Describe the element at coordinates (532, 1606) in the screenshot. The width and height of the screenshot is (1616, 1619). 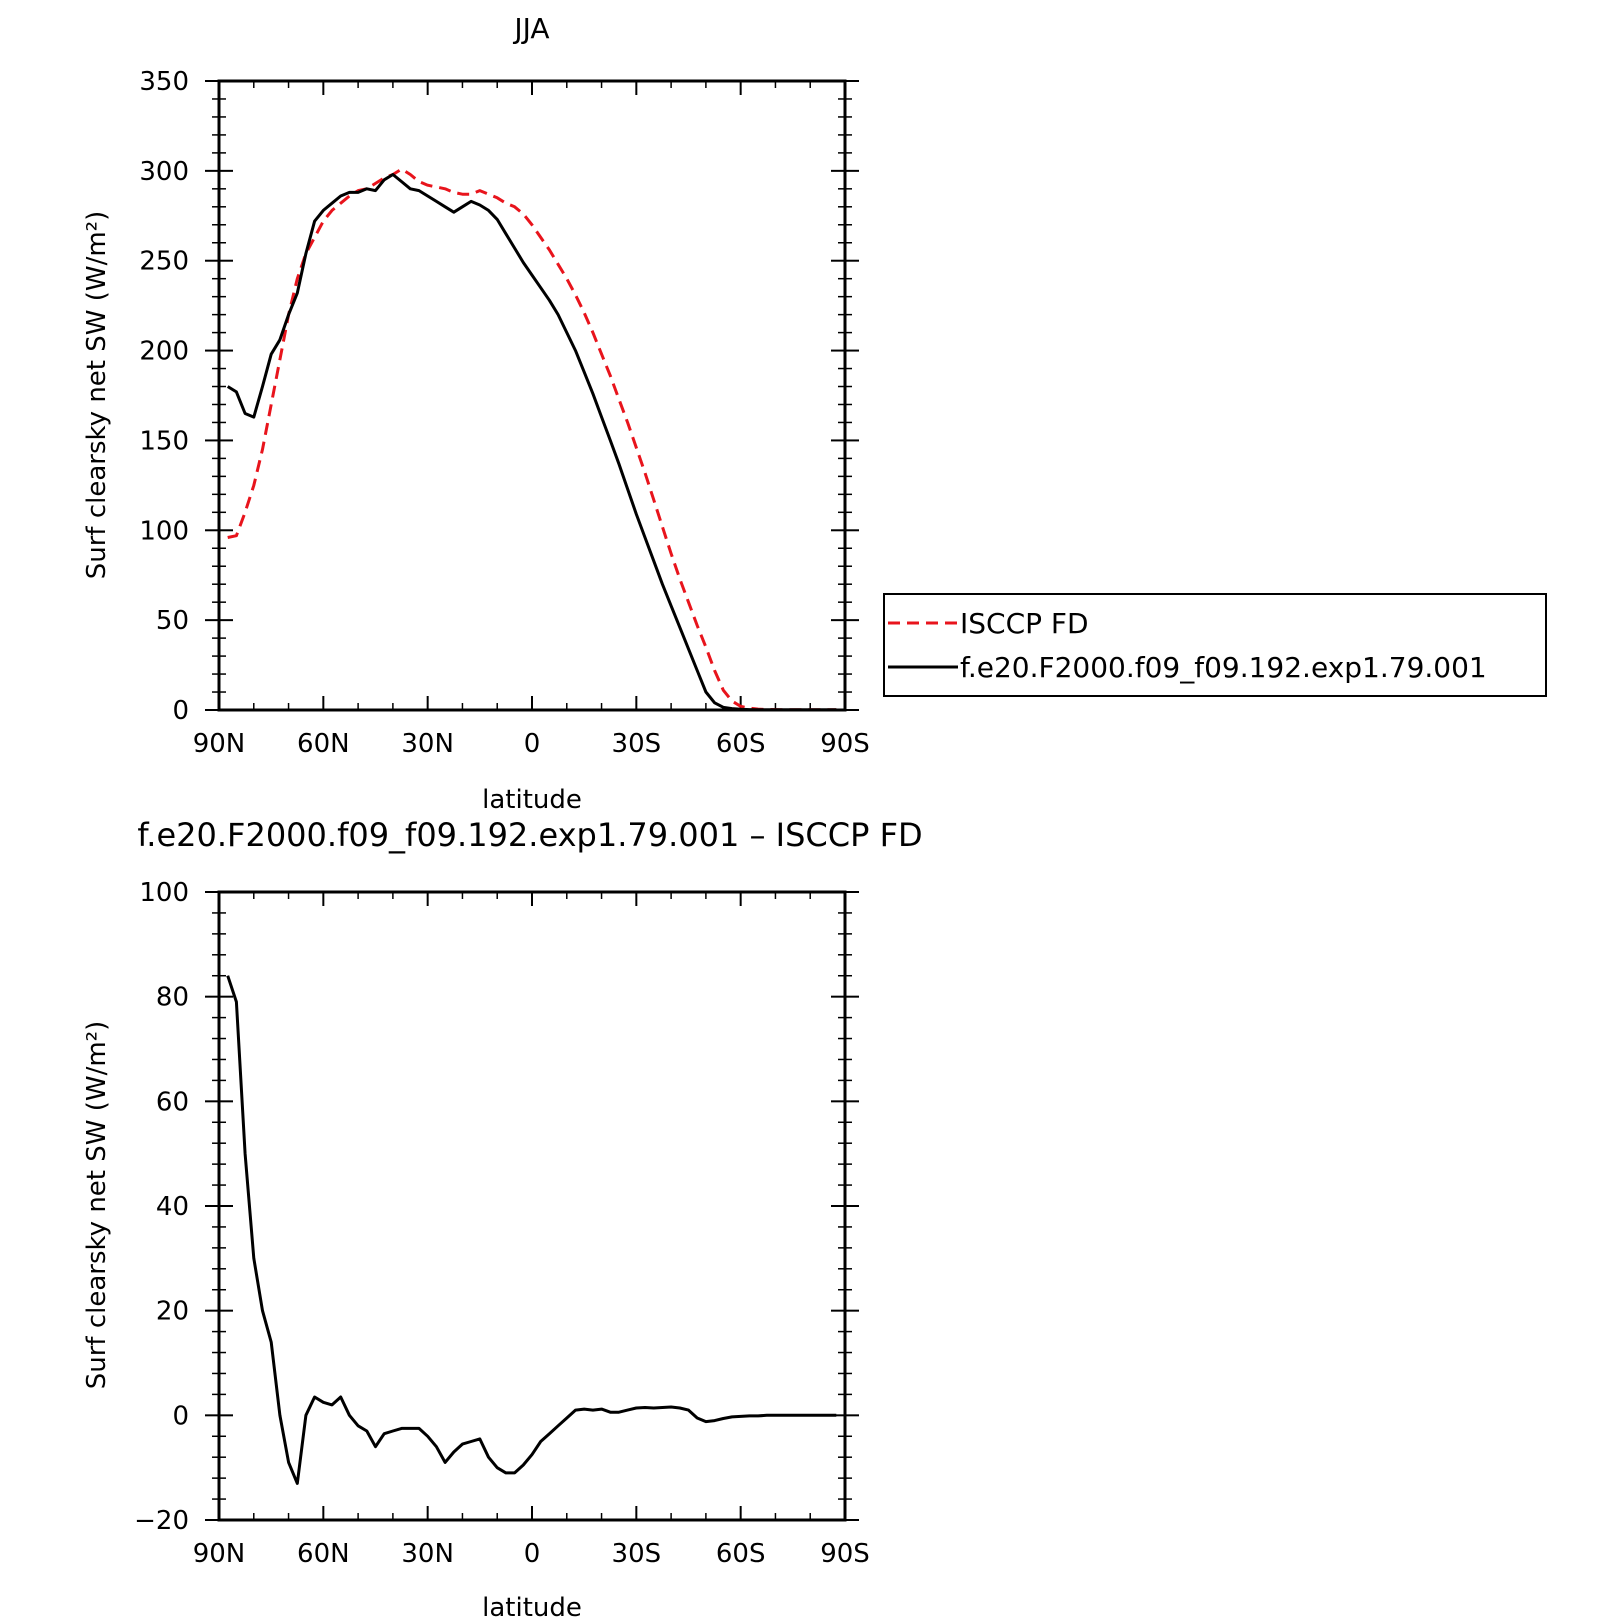
I see `bottom-x-axis-label: latitude` at that location.